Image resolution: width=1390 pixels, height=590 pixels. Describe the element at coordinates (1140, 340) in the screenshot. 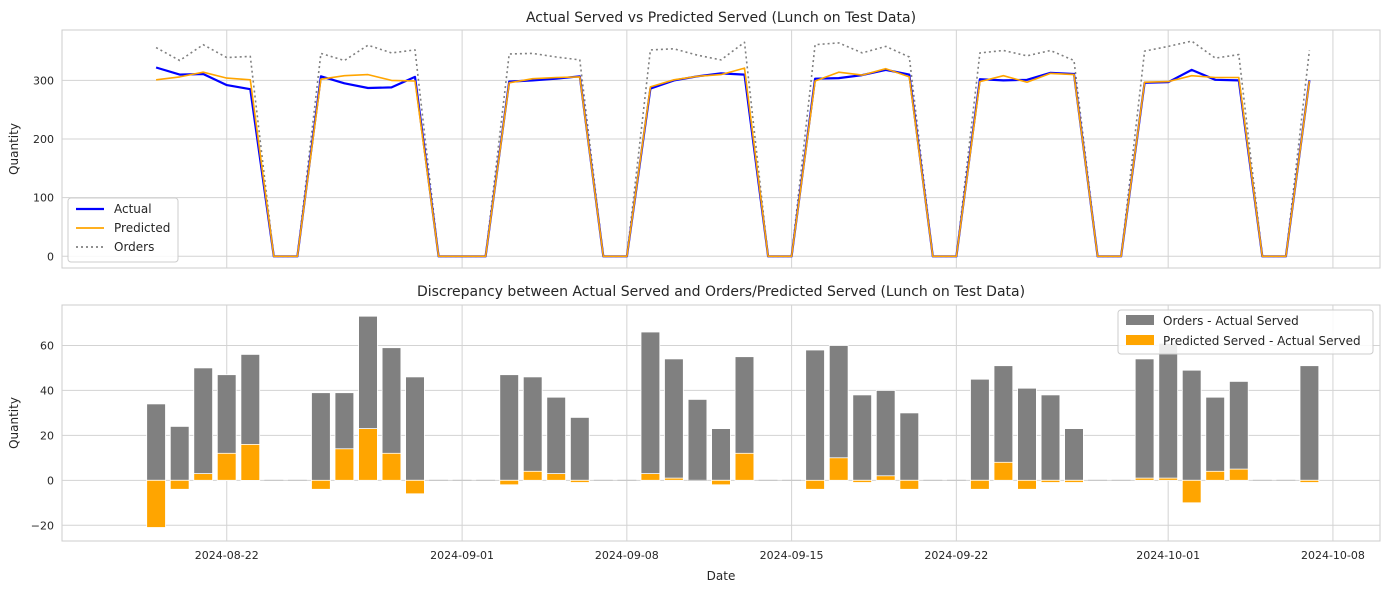

I see `legend-predicted-minus-actual-swatch` at that location.